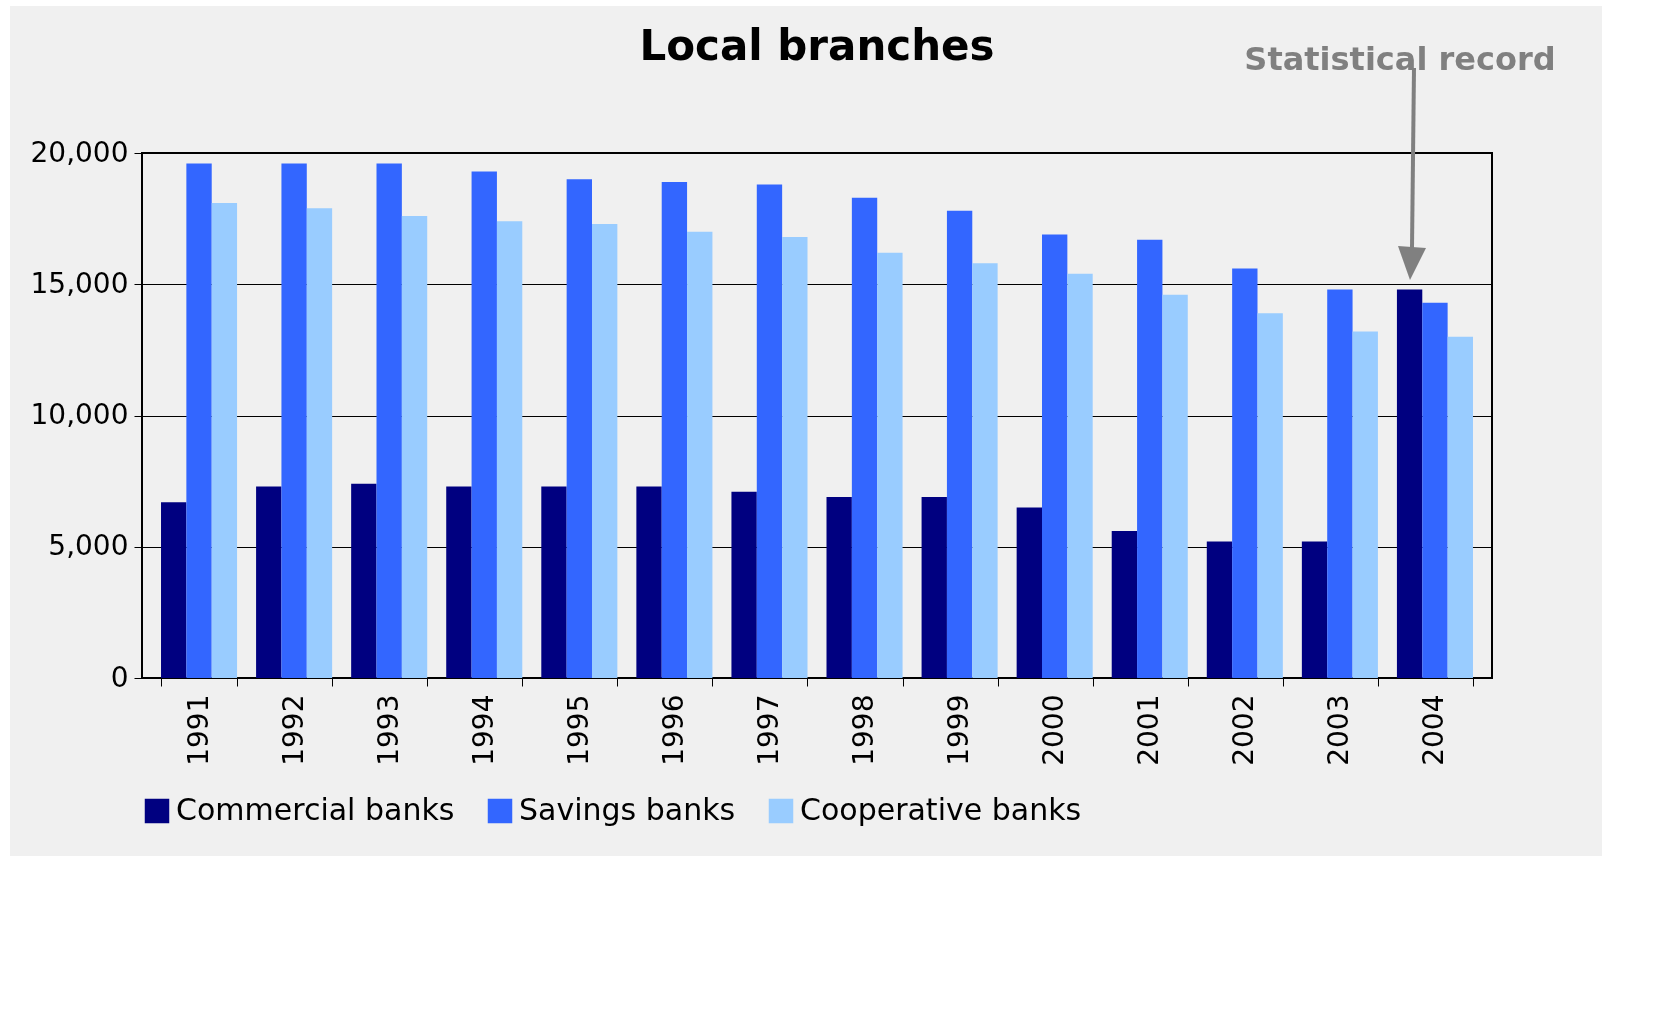  I want to click on x-tick-label: 1995, so click(578, 730).